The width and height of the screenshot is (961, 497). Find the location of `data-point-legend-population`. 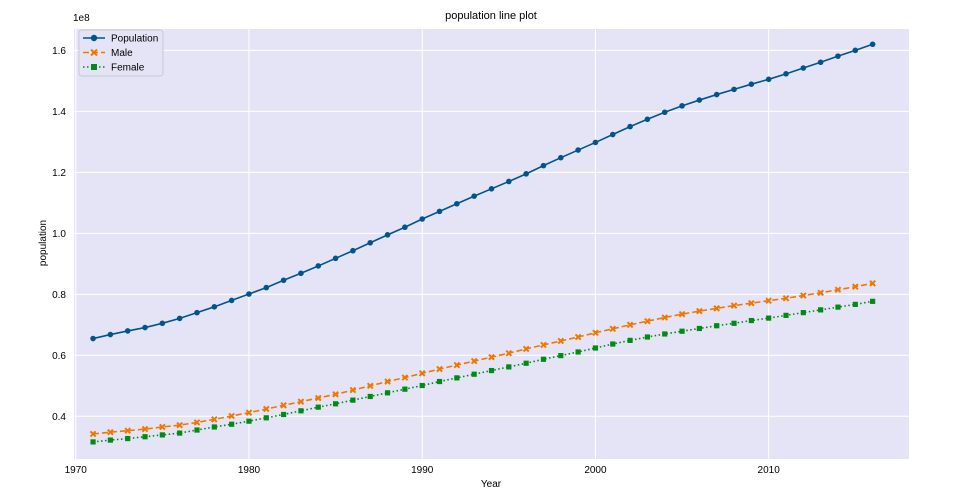

data-point-legend-population is located at coordinates (94, 38).